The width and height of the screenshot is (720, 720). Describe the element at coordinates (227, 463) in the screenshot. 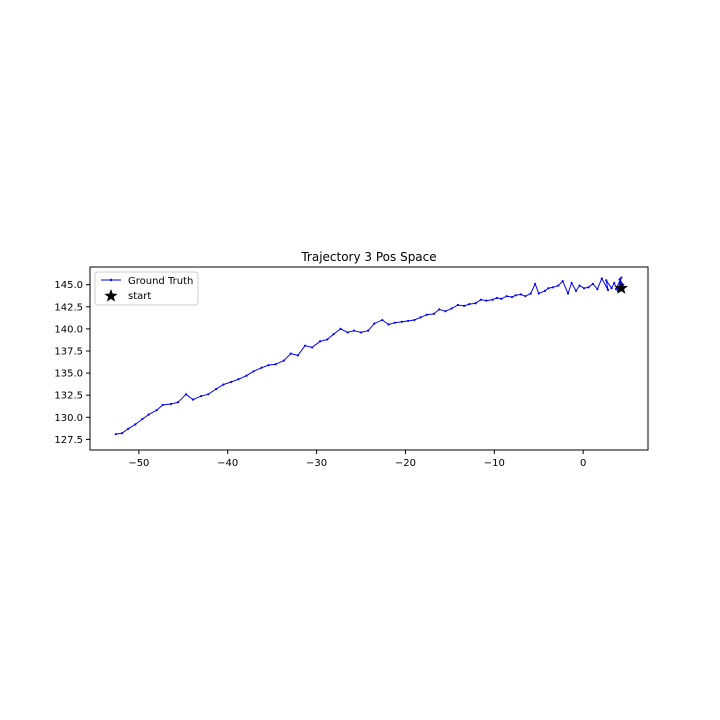

I see `x-tick-label: −40` at that location.